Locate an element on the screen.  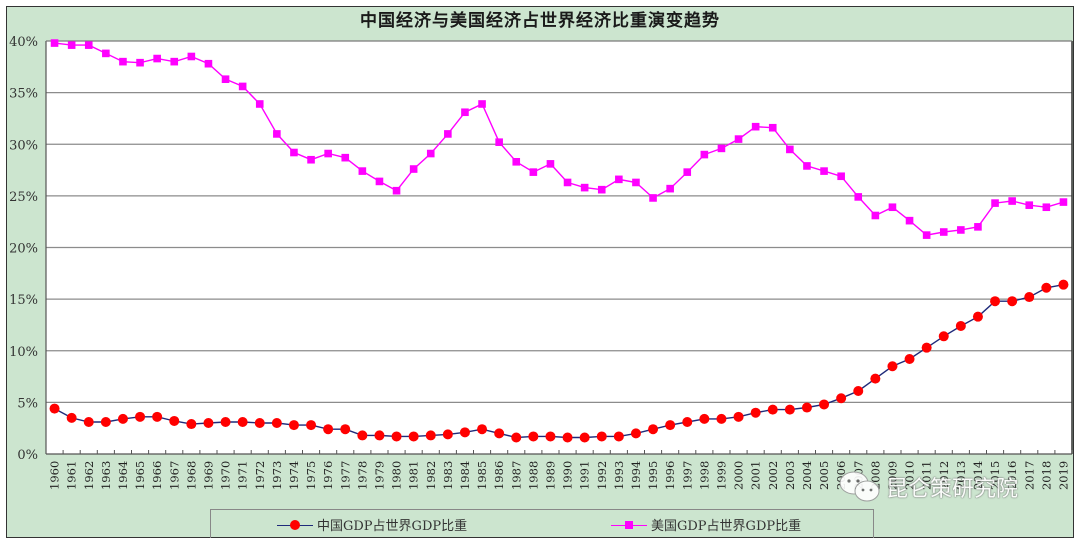
x-tick-label: 1982 is located at coordinates (431, 475).